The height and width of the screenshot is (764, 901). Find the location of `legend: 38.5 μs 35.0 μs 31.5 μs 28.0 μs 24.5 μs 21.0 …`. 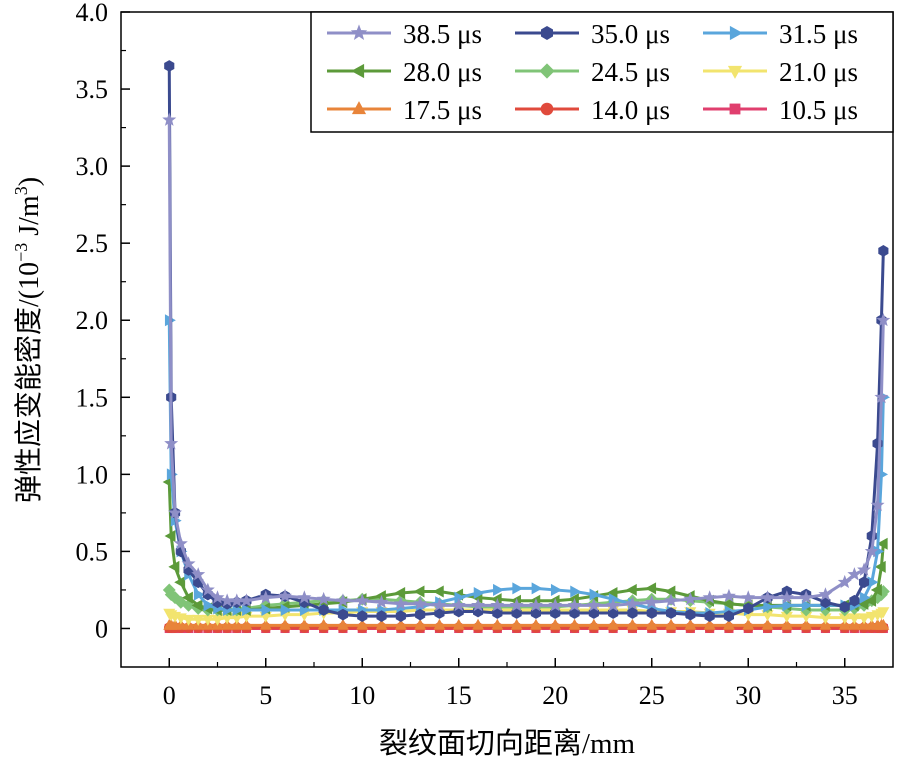

legend: 38.5 μs 35.0 μs 31.5 μs 28.0 μs 24.5 μs 21.0 … is located at coordinates (602, 72).